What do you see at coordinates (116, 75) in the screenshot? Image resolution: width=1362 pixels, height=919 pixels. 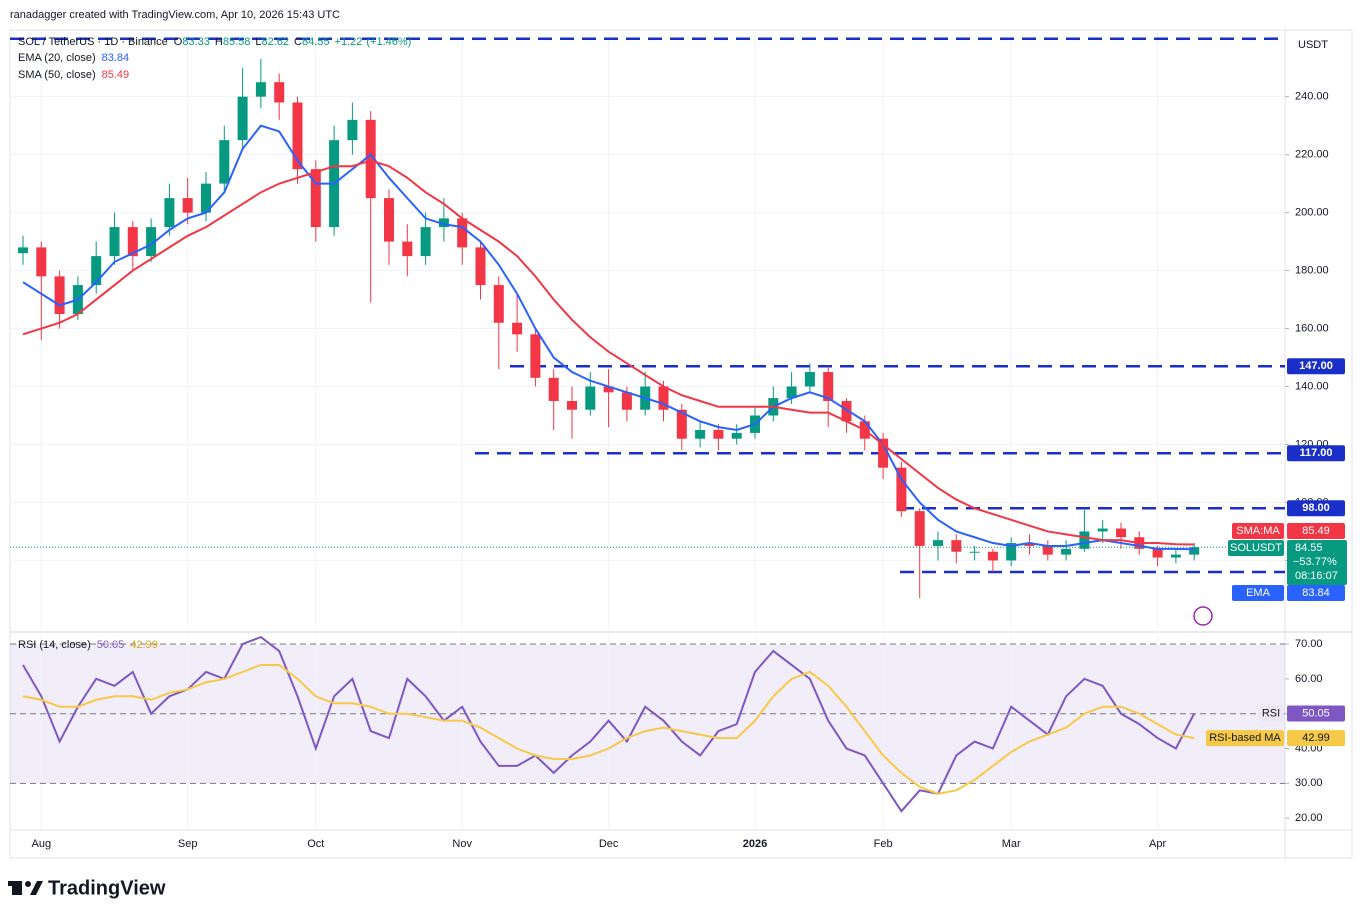 I see `sma-value: 85.49` at bounding box center [116, 75].